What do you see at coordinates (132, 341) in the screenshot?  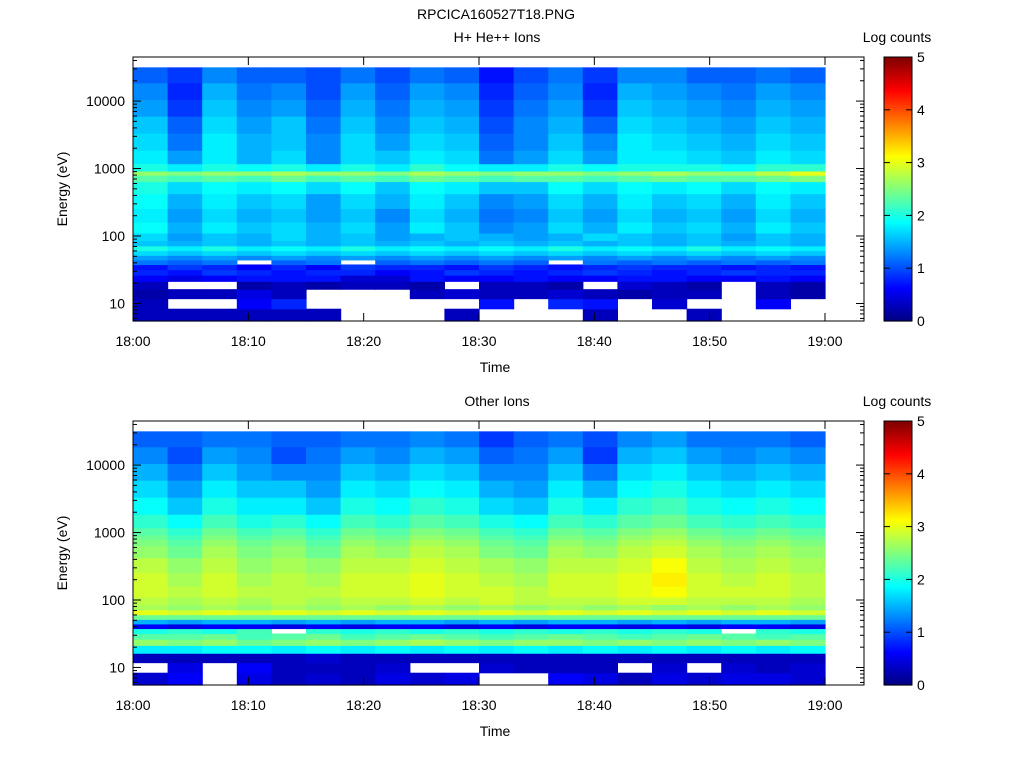 I see `x-tick-label: 18:00` at bounding box center [132, 341].